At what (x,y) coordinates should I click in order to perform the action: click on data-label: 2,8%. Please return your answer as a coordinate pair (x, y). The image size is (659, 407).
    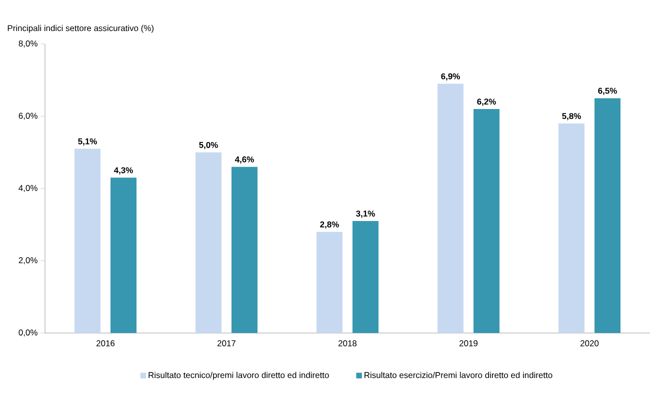
    Looking at the image, I should click on (329, 225).